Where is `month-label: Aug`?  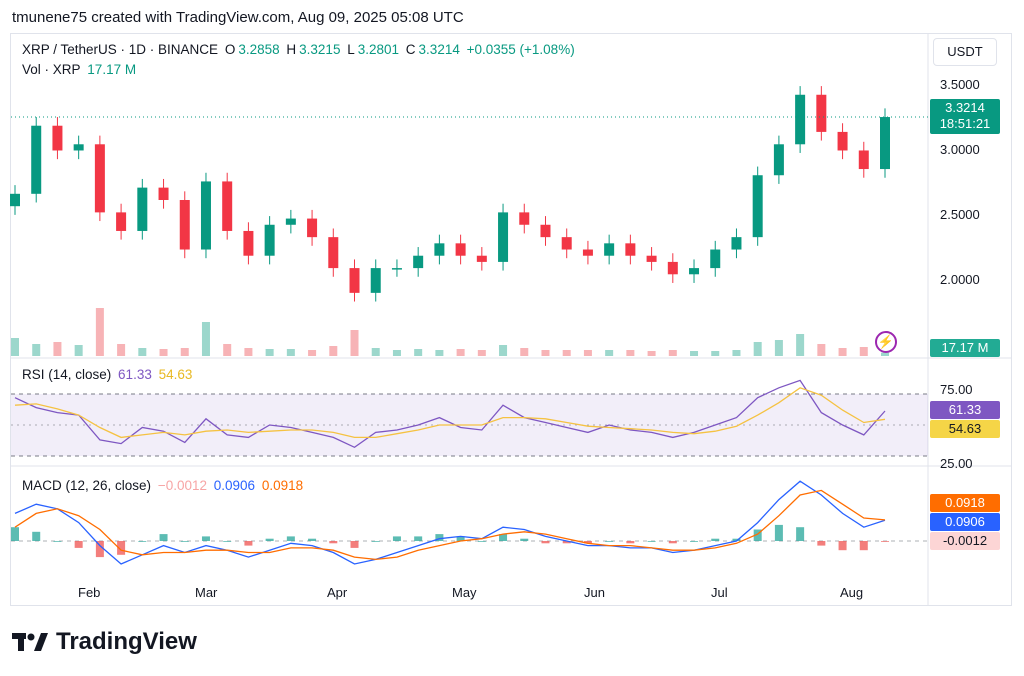 month-label: Aug is located at coordinates (852, 592).